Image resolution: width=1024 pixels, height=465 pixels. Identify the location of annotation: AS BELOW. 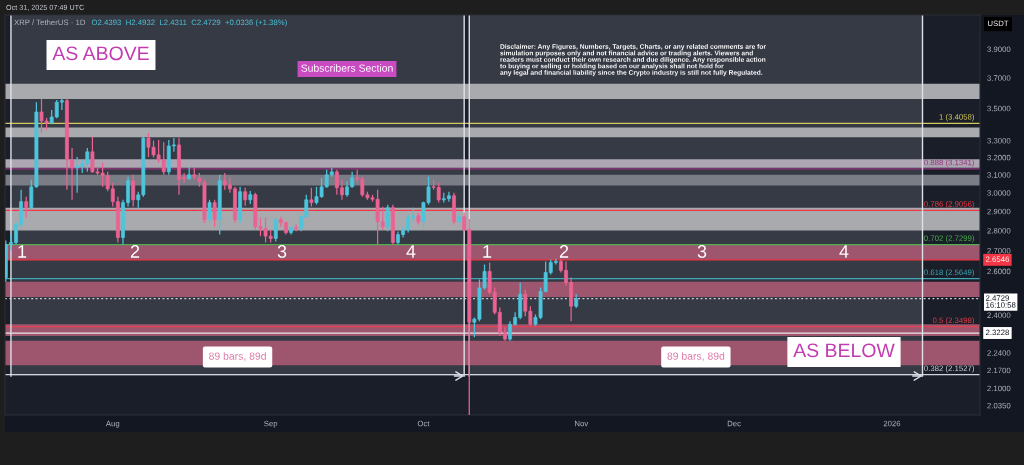
(844, 350).